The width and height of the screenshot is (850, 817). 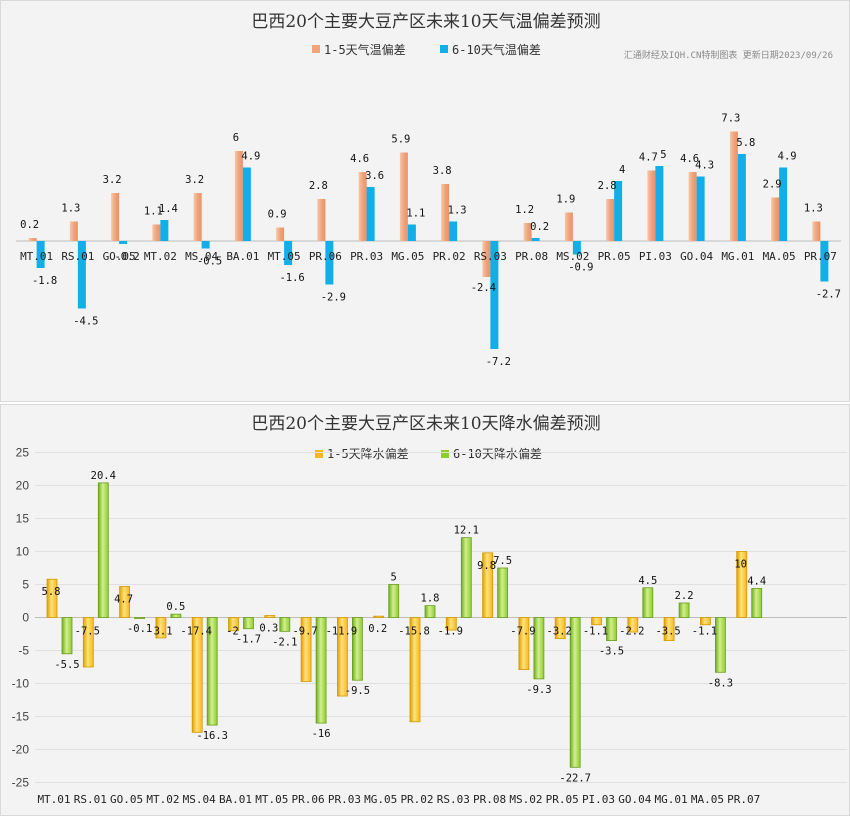 What do you see at coordinates (559, 632) in the screenshot?
I see `rain-value-label-s1: -3.2` at bounding box center [559, 632].